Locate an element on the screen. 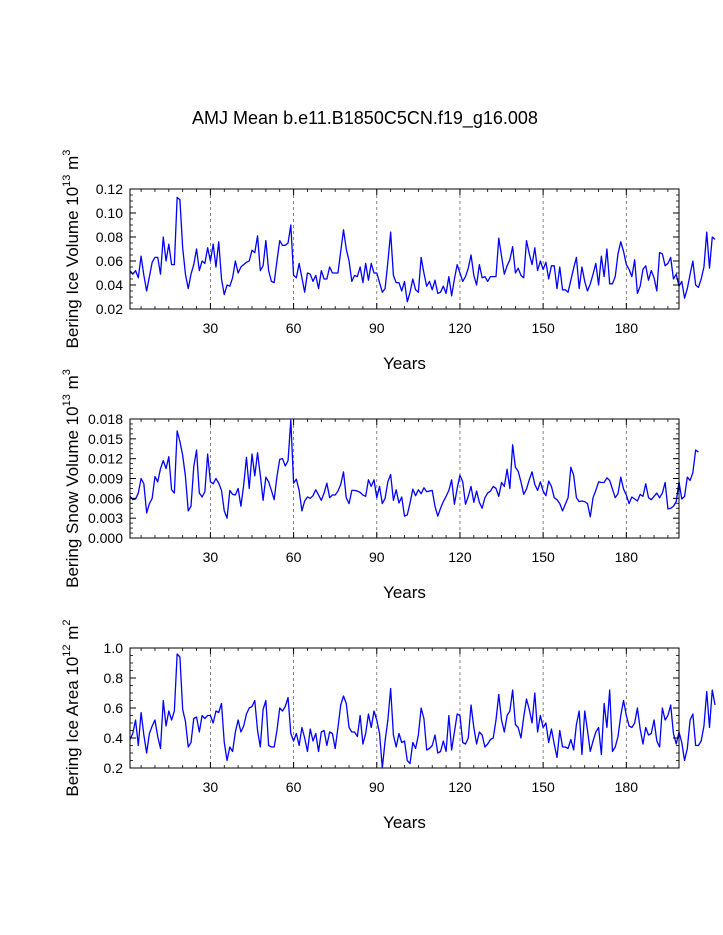 The image size is (723, 935). series-line-snow-volume is located at coordinates (414, 469).